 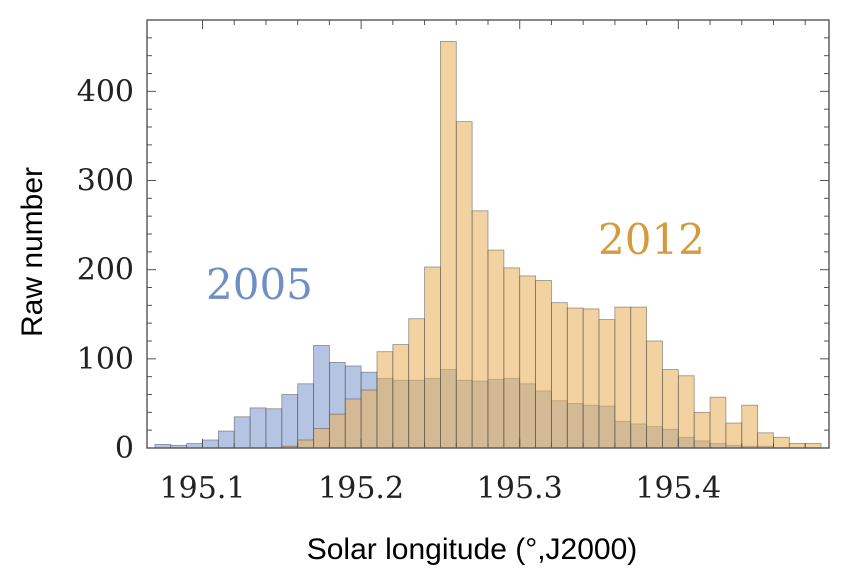 What do you see at coordinates (520, 488) in the screenshot?
I see `x-tick-label-2: 195.3` at bounding box center [520, 488].